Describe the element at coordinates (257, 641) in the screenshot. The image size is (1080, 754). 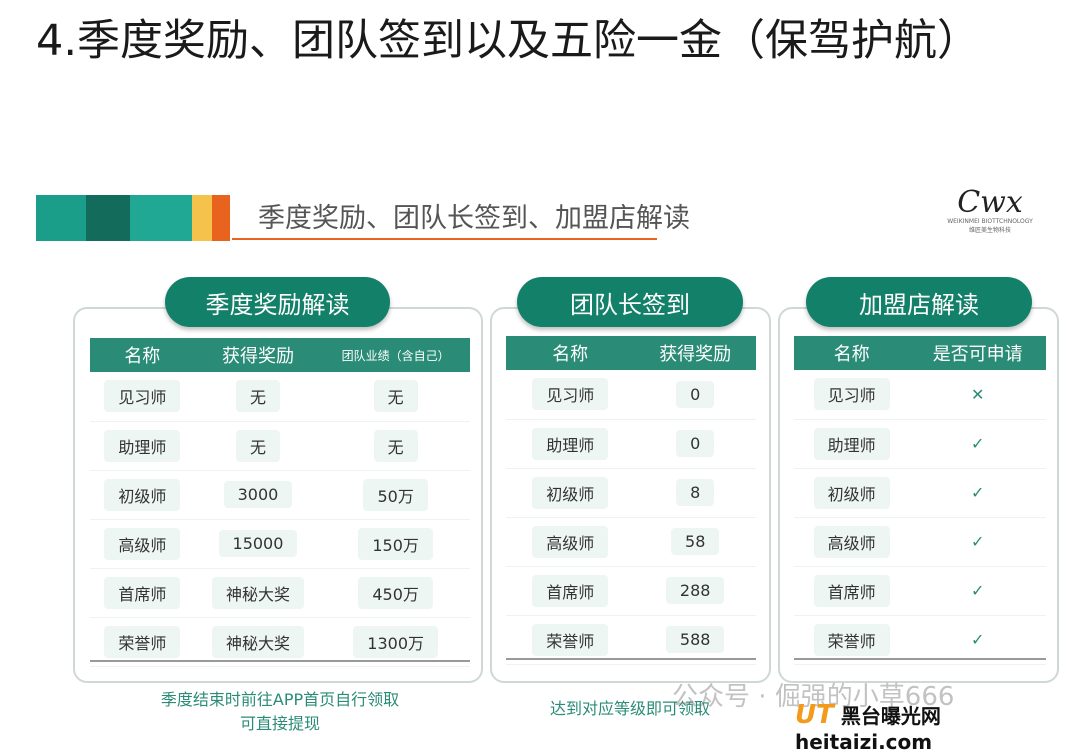
I see `cell-text: 神秘大奖` at that location.